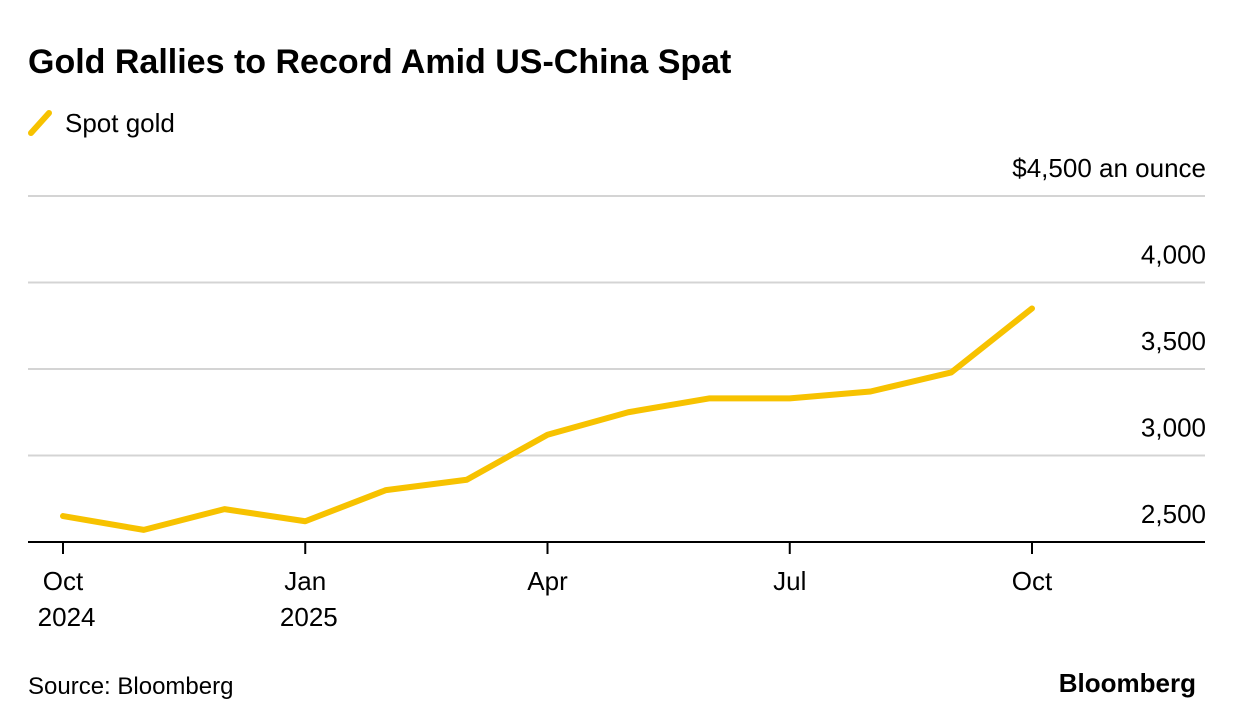  I want to click on y-tick-label: 3,000, so click(1173, 428).